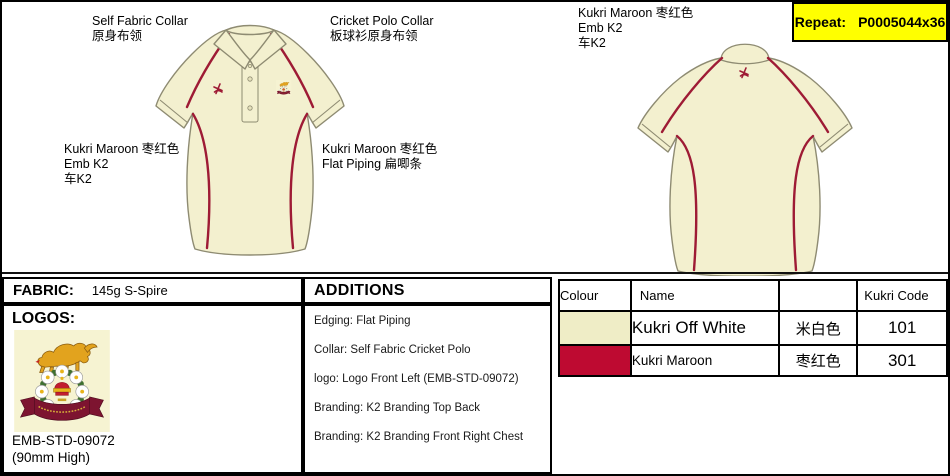 The image size is (950, 476). I want to click on addition-item: Branding: K2 Branding Front Right Chest, so click(419, 437).